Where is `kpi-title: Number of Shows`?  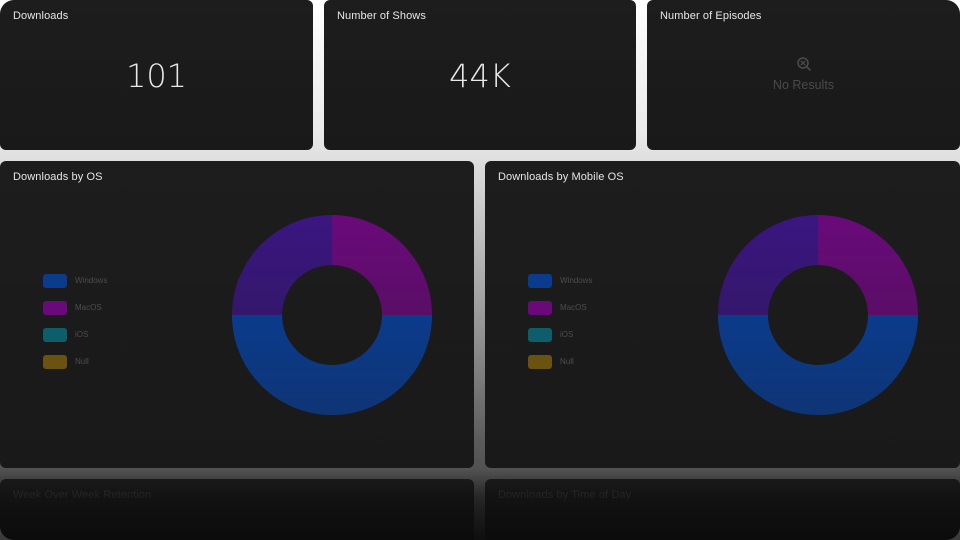
kpi-title: Number of Shows is located at coordinates (381, 16).